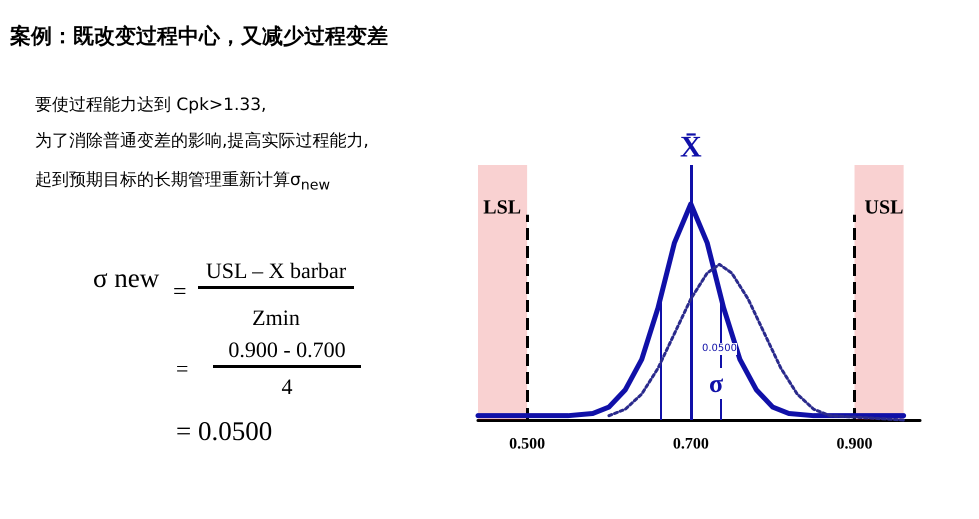 Image resolution: width=979 pixels, height=519 pixels. What do you see at coordinates (224, 431) in the screenshot?
I see `text: = 0.0500` at bounding box center [224, 431].